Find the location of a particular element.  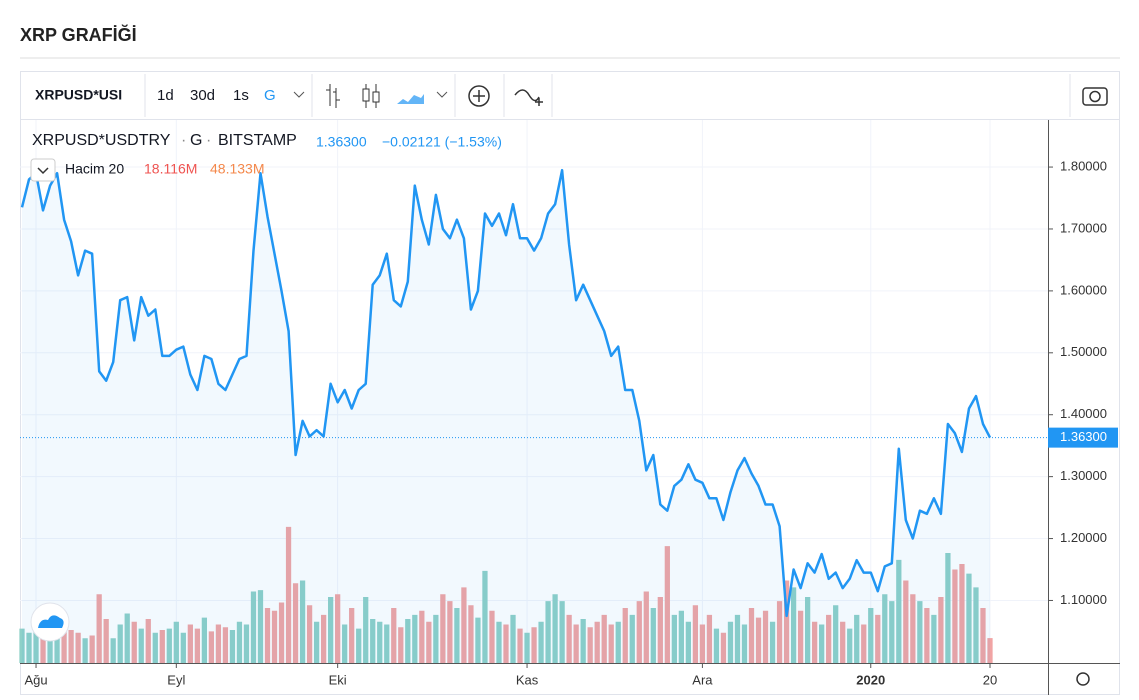

interval-button: 30d is located at coordinates (202, 95).